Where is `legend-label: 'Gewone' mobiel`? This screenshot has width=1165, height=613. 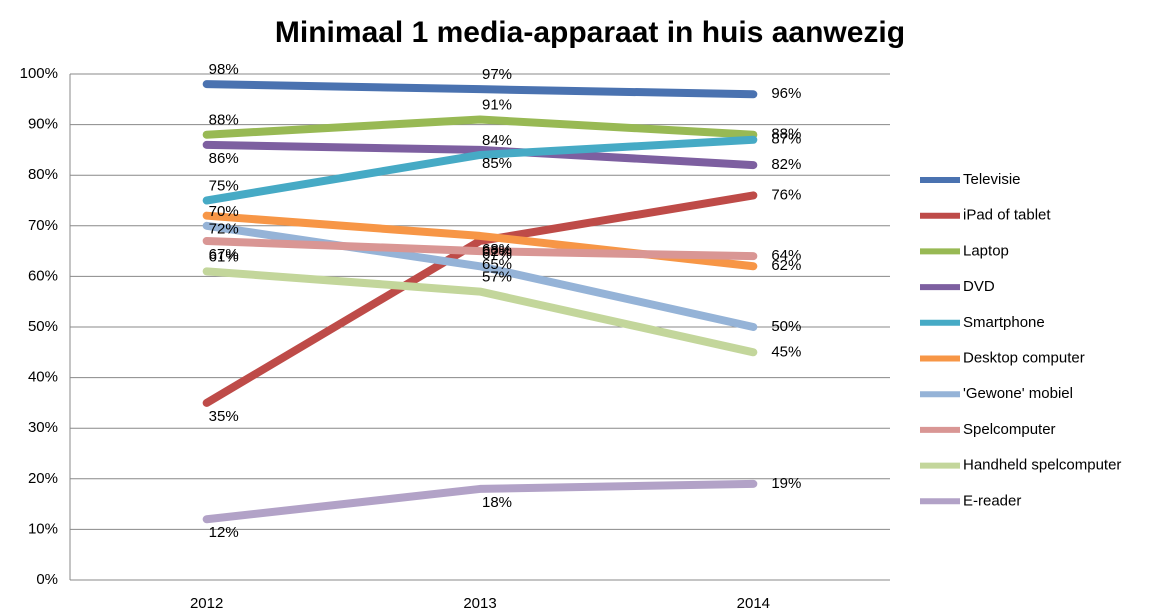 legend-label: 'Gewone' mobiel is located at coordinates (1018, 393).